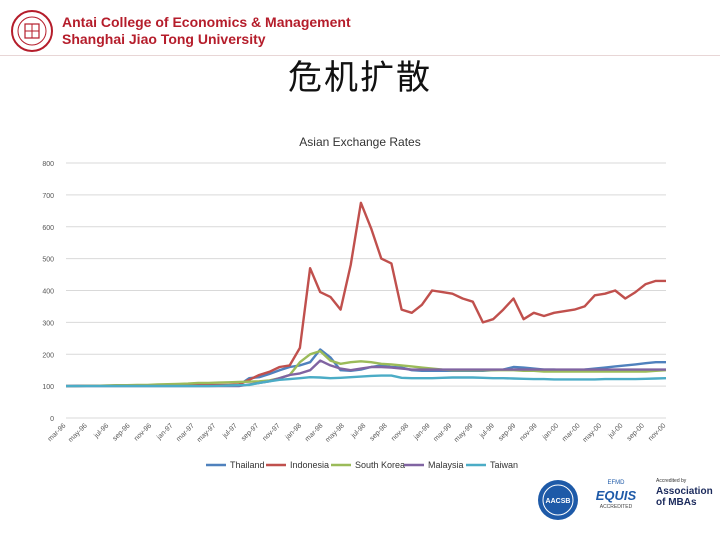  What do you see at coordinates (122, 432) in the screenshot?
I see `x-tick-label: sep-96` at bounding box center [122, 432].